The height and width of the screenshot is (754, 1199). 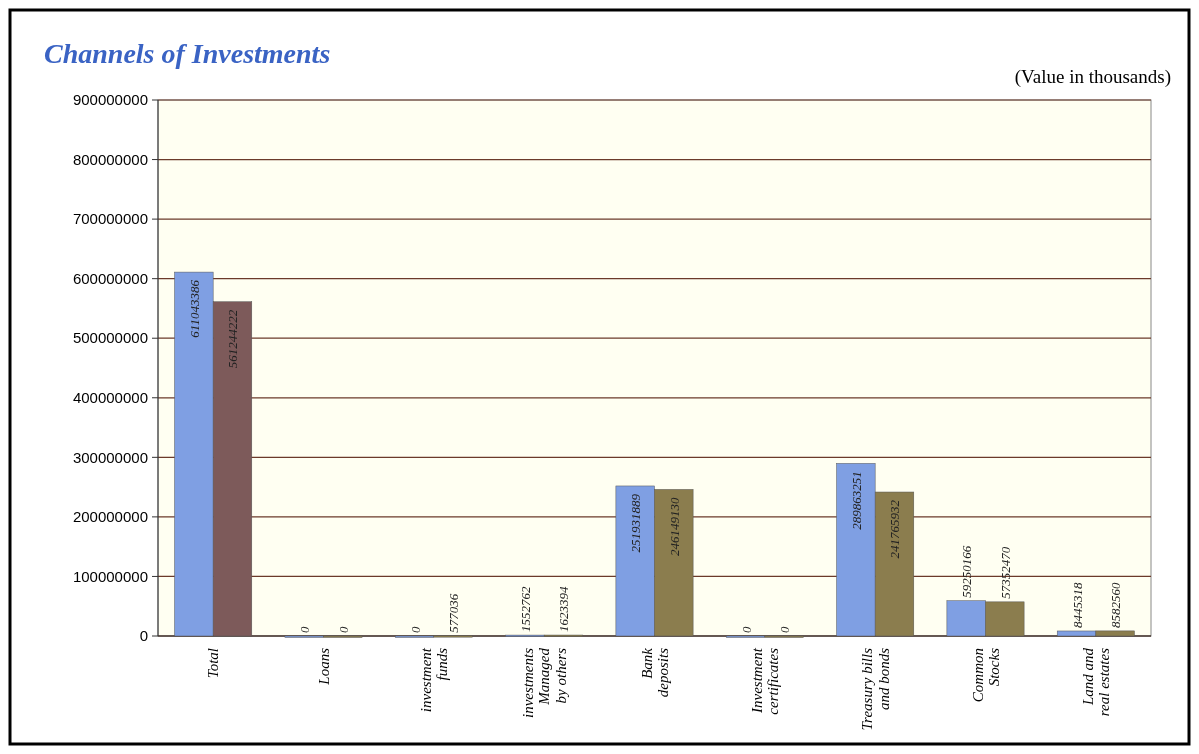 What do you see at coordinates (654, 672) in the screenshot?
I see `x-tick-label: Bank deposits` at bounding box center [654, 672].